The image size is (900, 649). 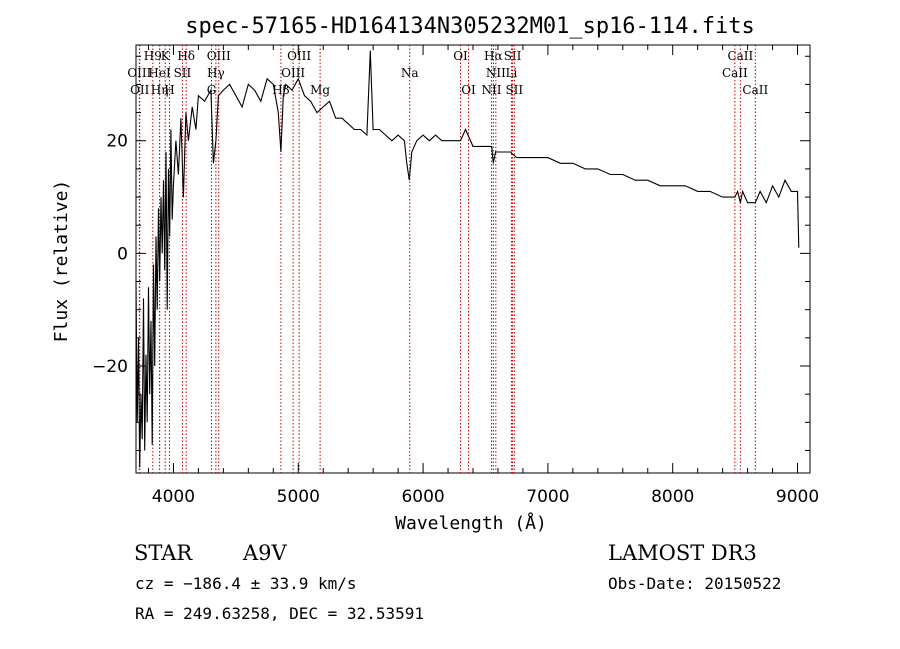 What do you see at coordinates (212, 90) in the screenshot?
I see `line-label-11: G` at bounding box center [212, 90].